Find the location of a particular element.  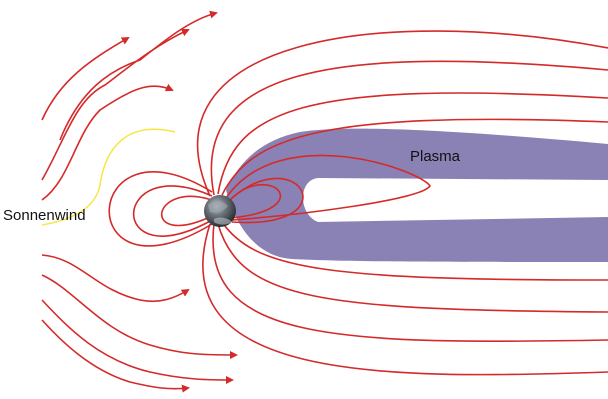

solar-wind-trace is located at coordinates (108, 177).